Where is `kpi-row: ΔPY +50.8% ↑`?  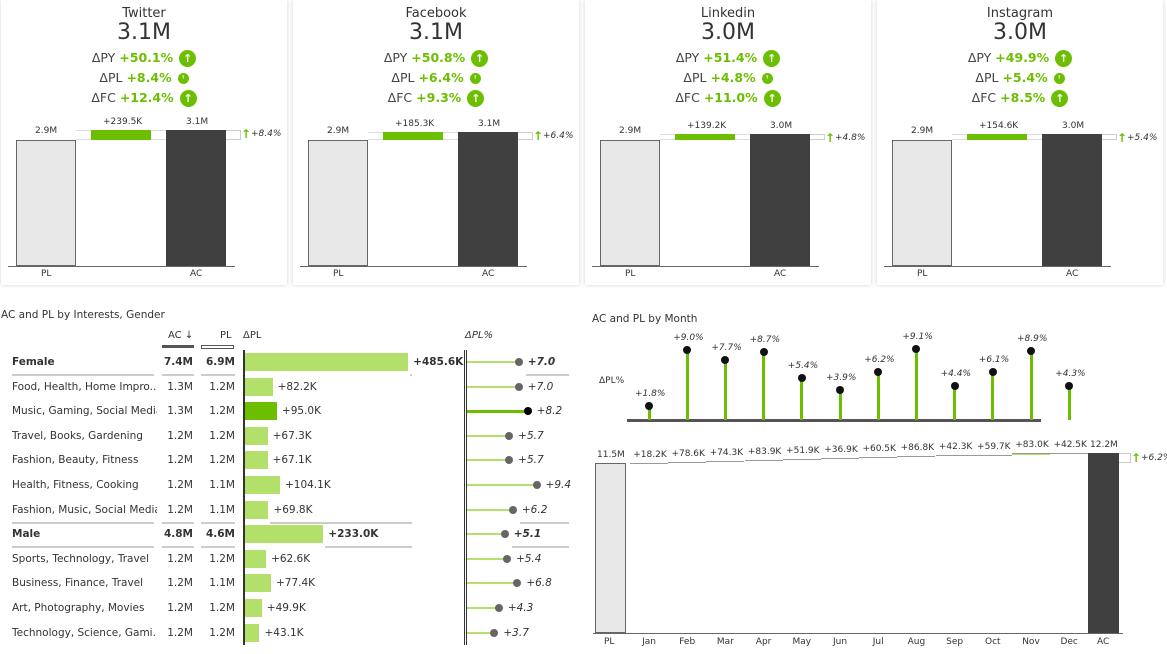
kpi-row: ΔPY +50.8% ↑ is located at coordinates (436, 58).